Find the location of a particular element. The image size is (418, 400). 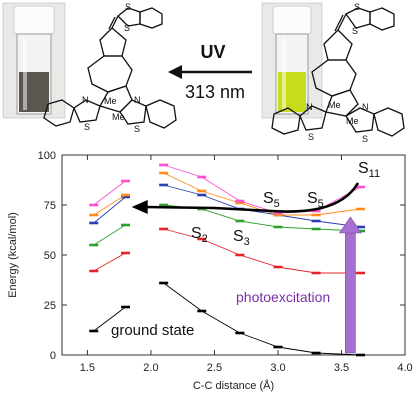

state-label-s2: S2 is located at coordinates (199, 235).